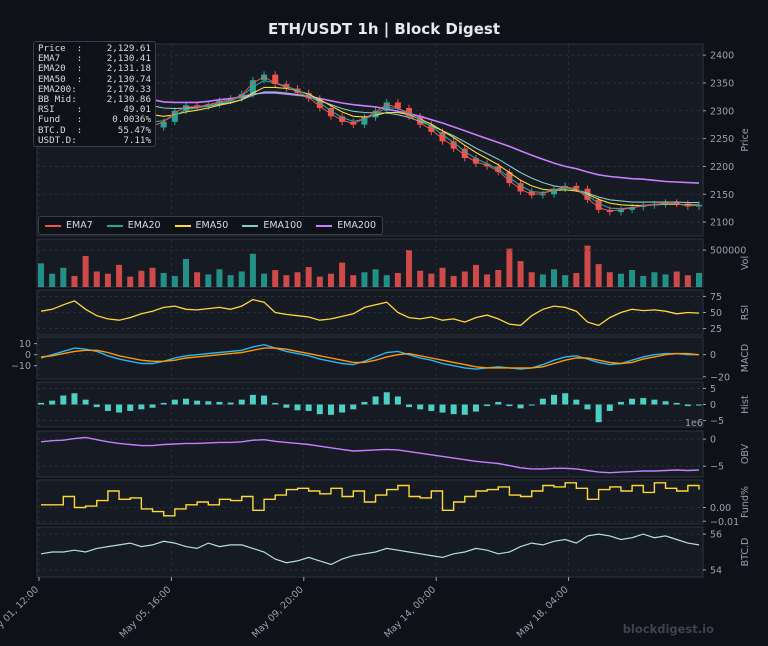 Image resolution: width=768 pixels, height=646 pixels. What do you see at coordinates (94, 89) in the screenshot?
I see `stat-row: EMA200: 2,170.33` at bounding box center [94, 89].